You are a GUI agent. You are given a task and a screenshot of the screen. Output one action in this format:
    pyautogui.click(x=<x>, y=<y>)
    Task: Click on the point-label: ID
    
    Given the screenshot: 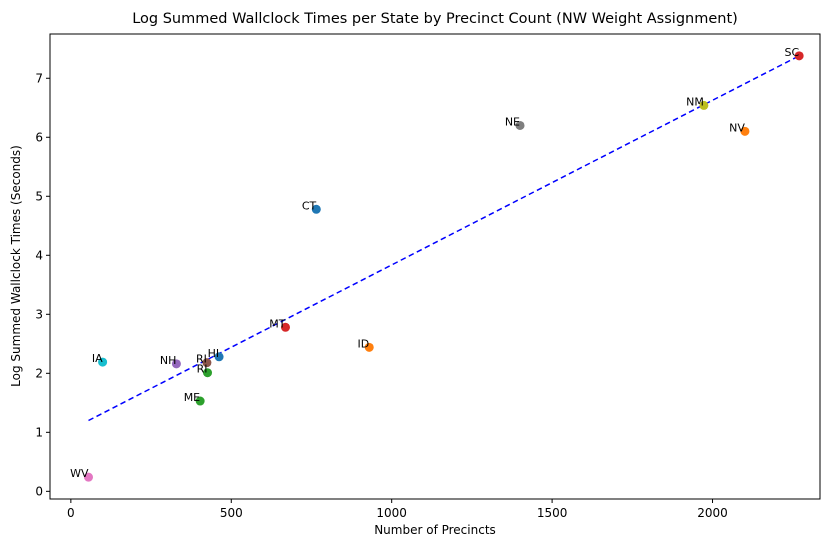 What is the action you would take?
    pyautogui.click(x=364, y=343)
    